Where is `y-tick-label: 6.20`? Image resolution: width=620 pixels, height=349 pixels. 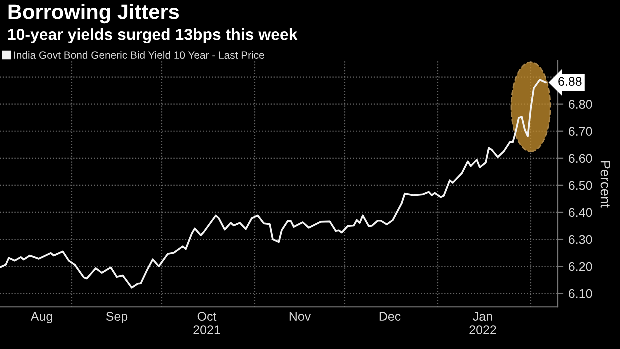
y-tick-label: 6.20 is located at coordinates (580, 267).